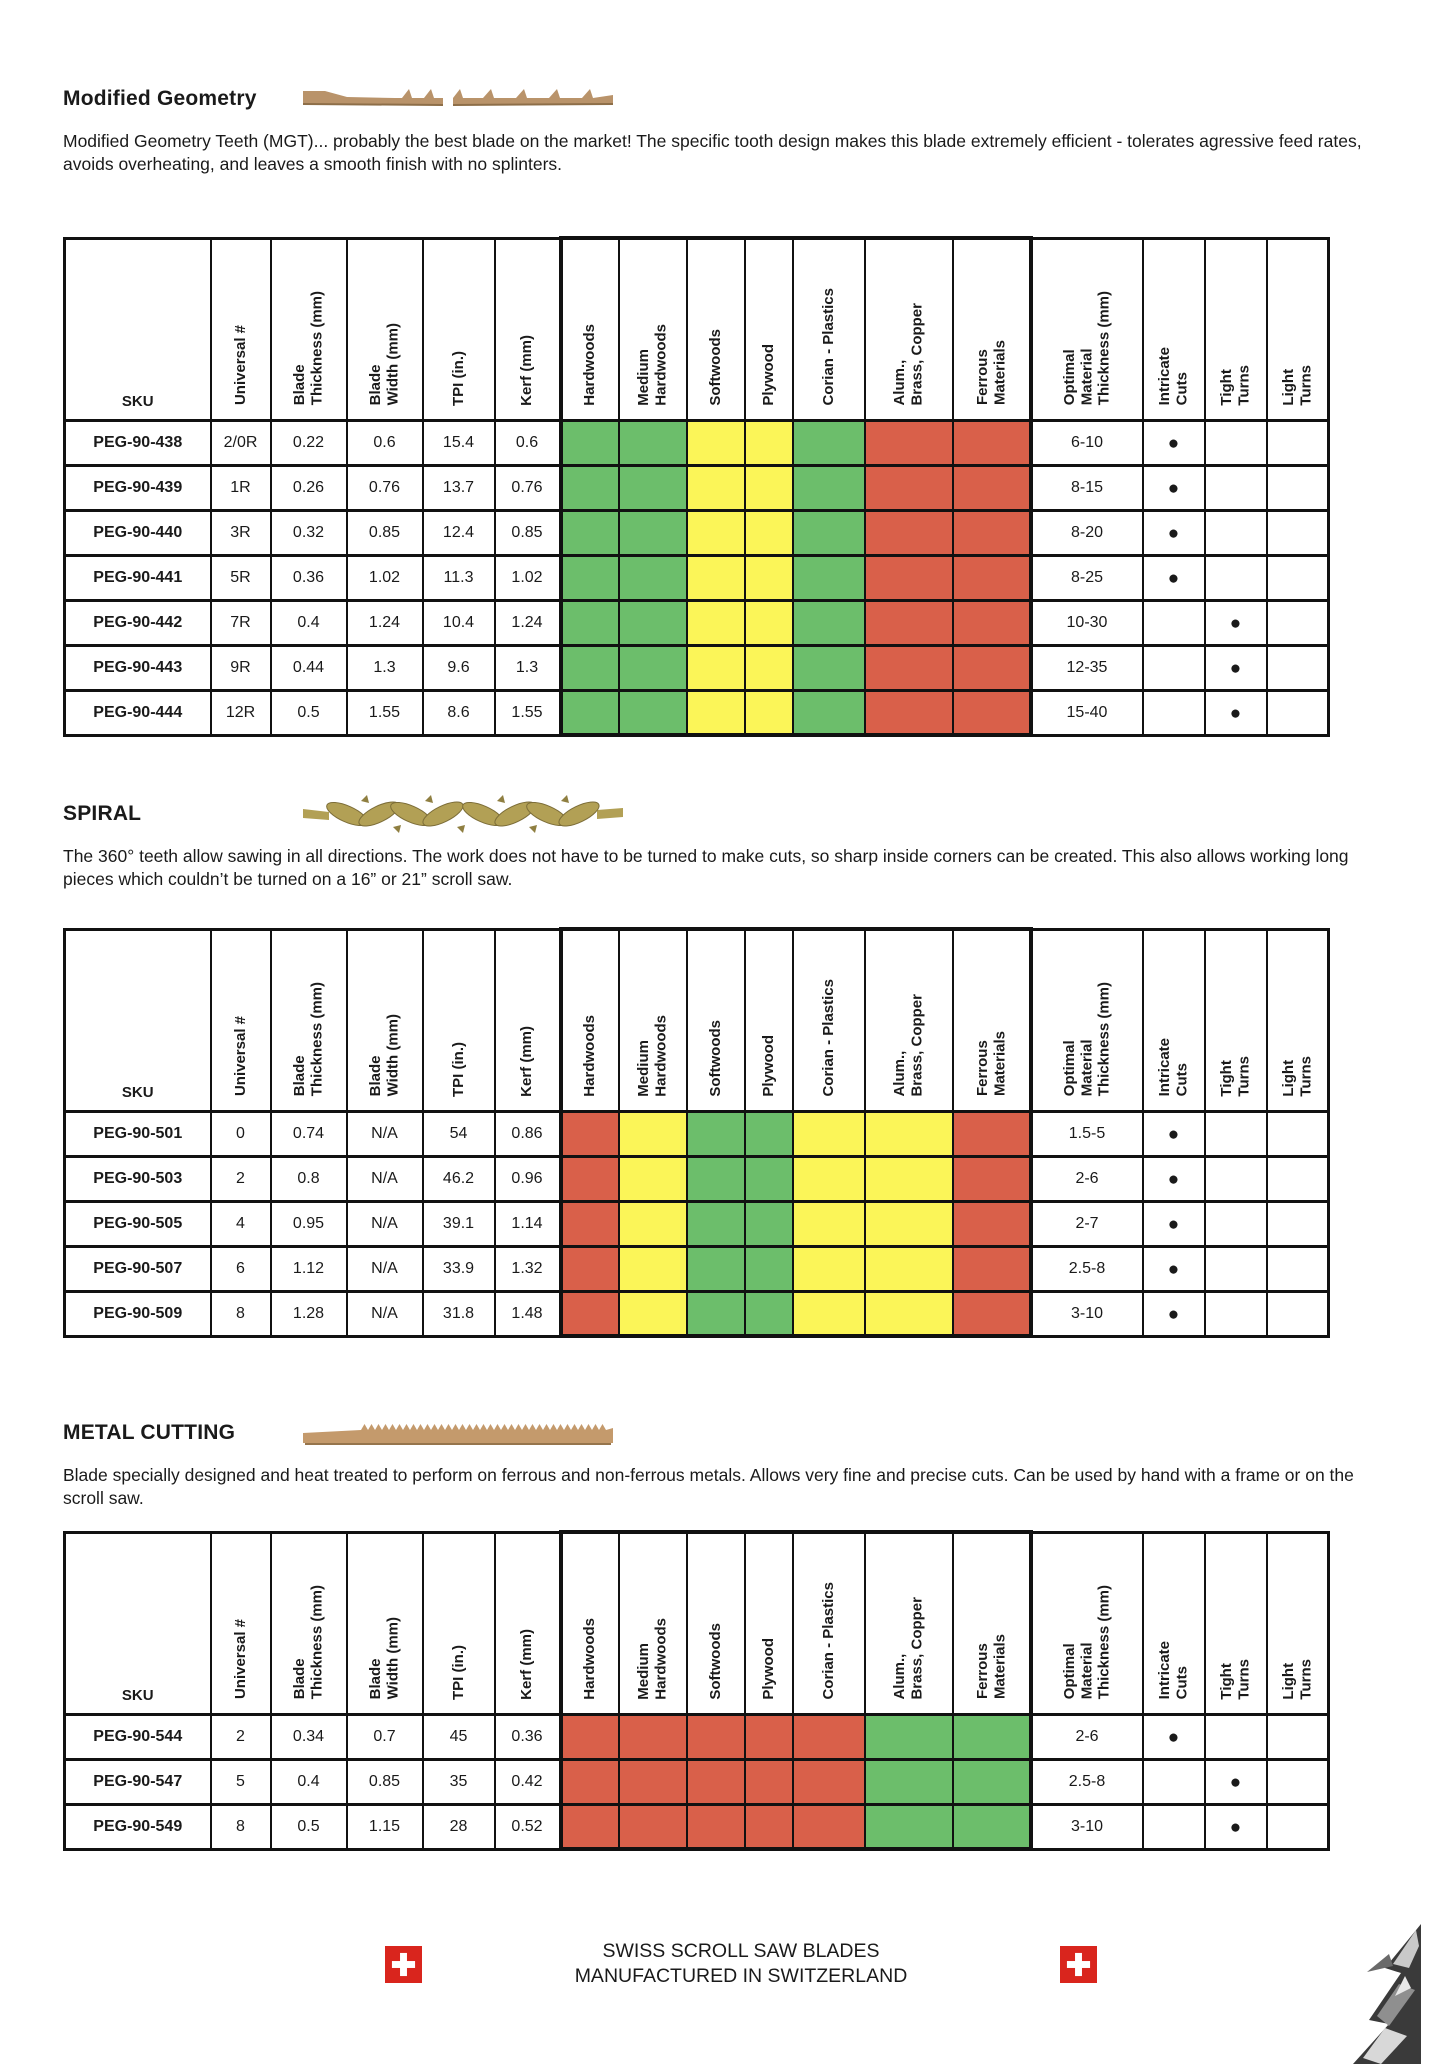 This screenshot has width=1445, height=2064. Describe the element at coordinates (696, 622) in the screenshot. I see `table-row: PEG-90-442 7R 0.4 1.24 10.4 1.24 10-30 ●` at that location.